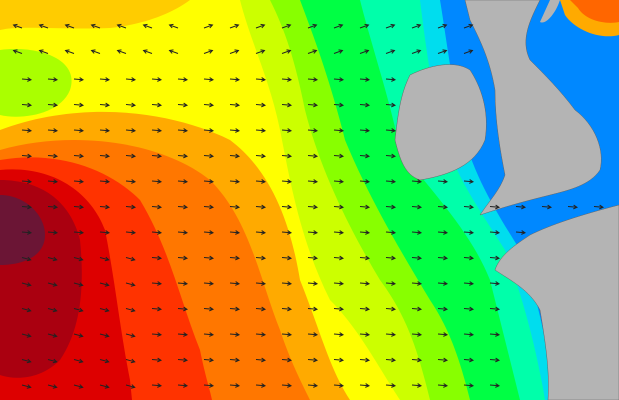 The image size is (619, 400). Describe the element at coordinates (95, 15) in the screenshot. I see `band-gold-top` at that location.